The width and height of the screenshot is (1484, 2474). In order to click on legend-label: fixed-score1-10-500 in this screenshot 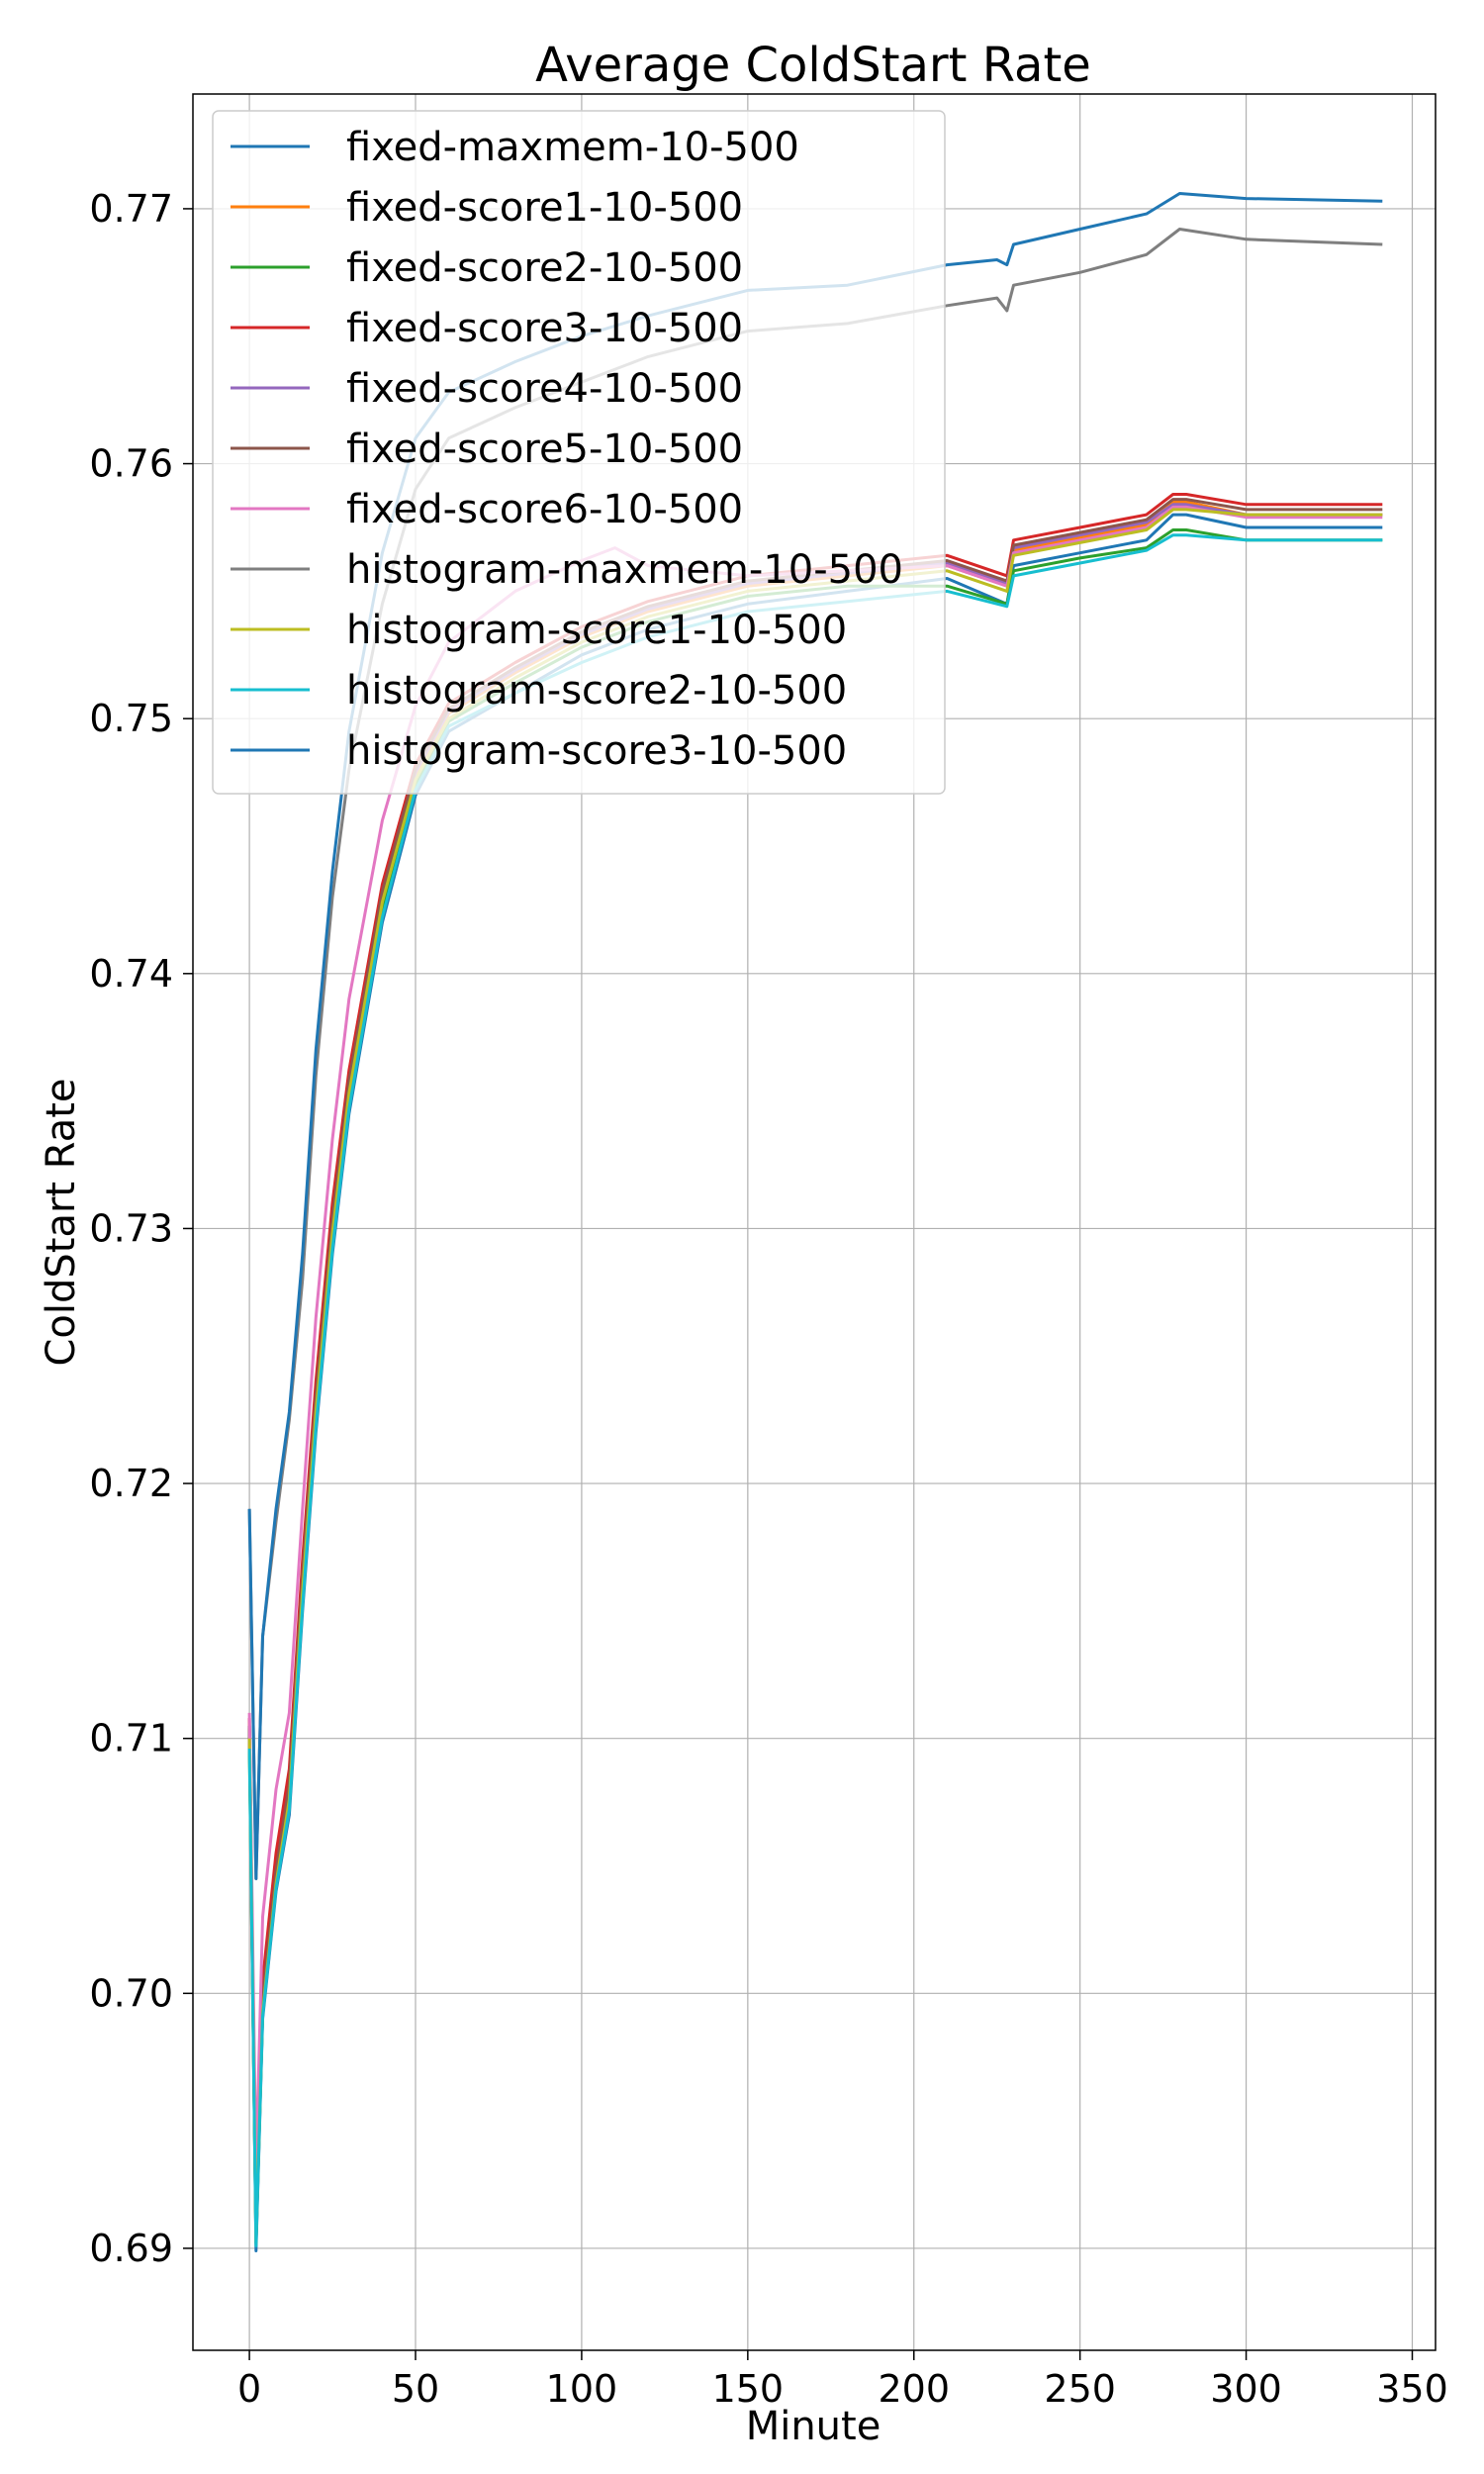, I will do `click(544, 208)`.